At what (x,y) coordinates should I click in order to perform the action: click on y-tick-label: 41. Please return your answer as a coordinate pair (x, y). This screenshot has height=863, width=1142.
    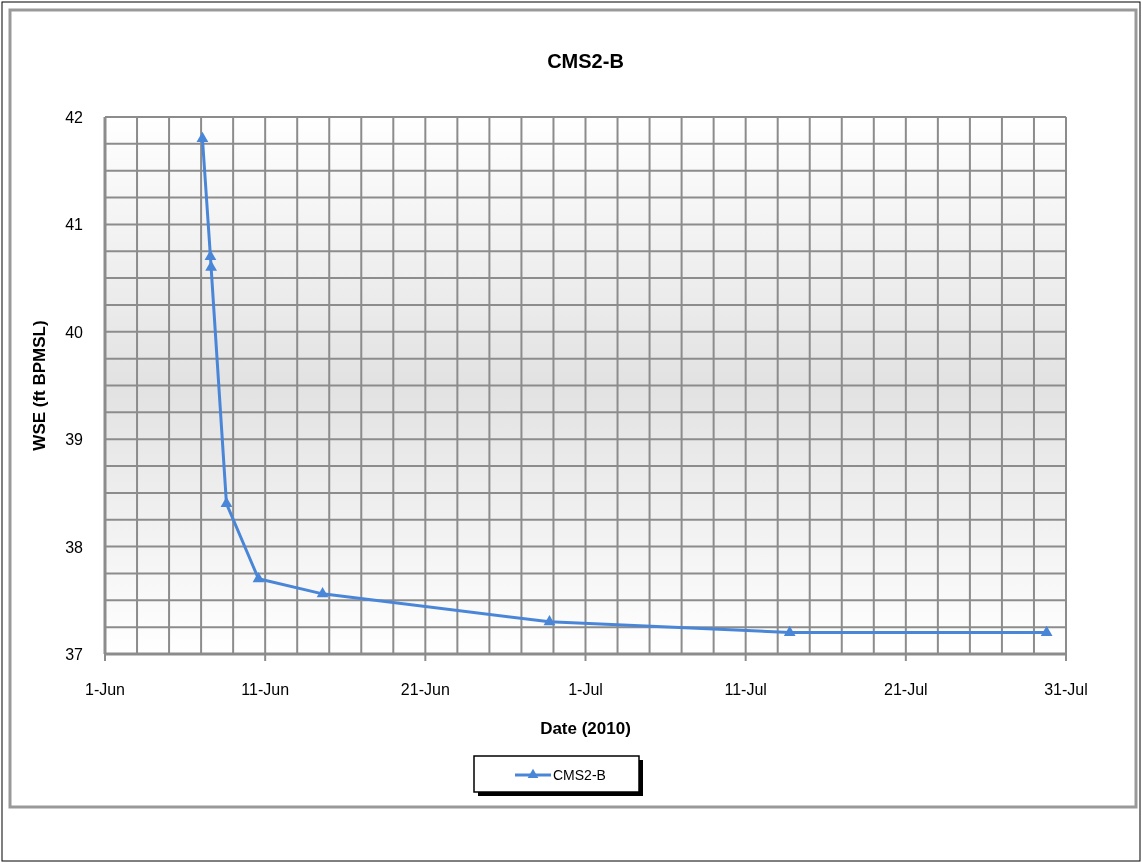
    Looking at the image, I should click on (74, 225).